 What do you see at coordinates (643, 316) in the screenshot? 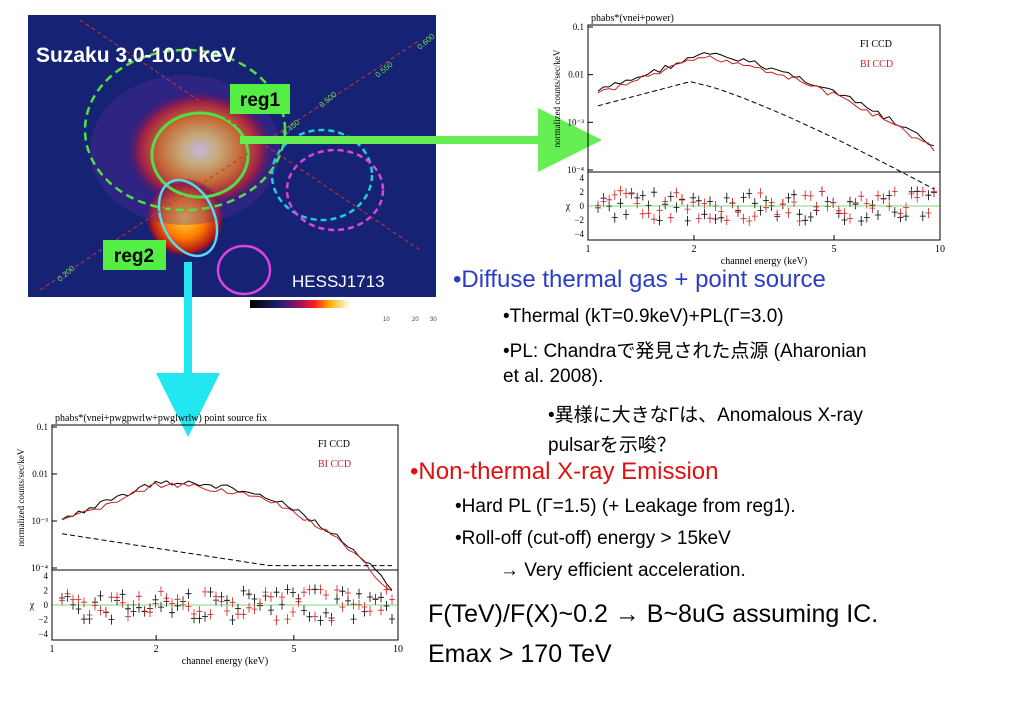
I see `bullet: •Thermal (kT=0.9keV)+PL(Γ=3.0)` at bounding box center [643, 316].